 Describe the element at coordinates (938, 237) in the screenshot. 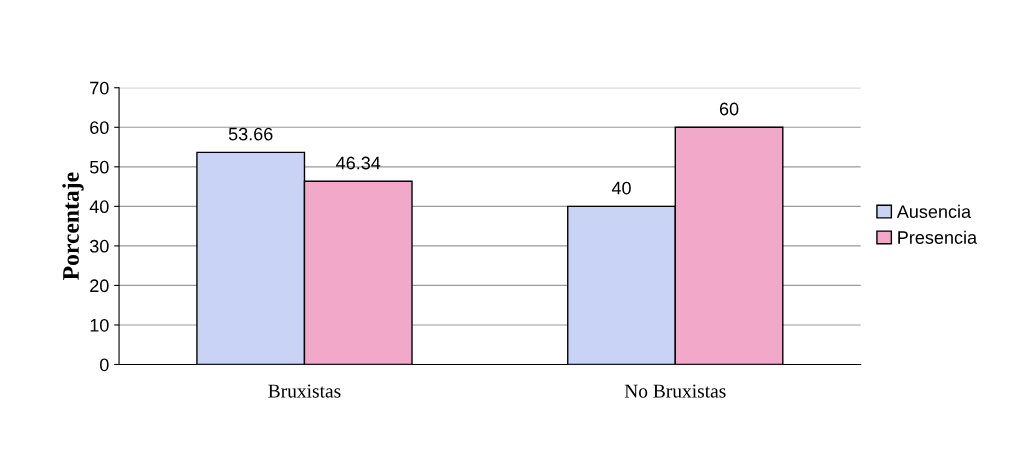

I see `legend-label: Presencia` at that location.